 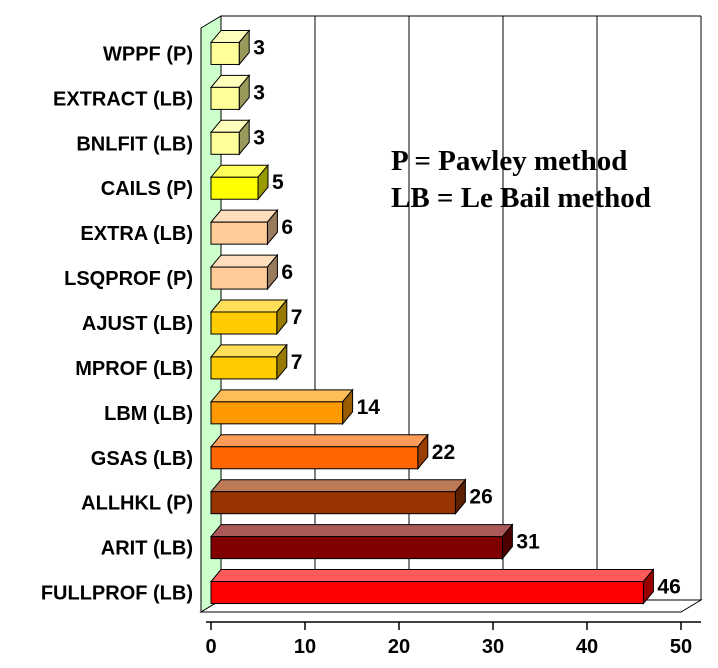 I want to click on data-label: 22, so click(x=443, y=452).